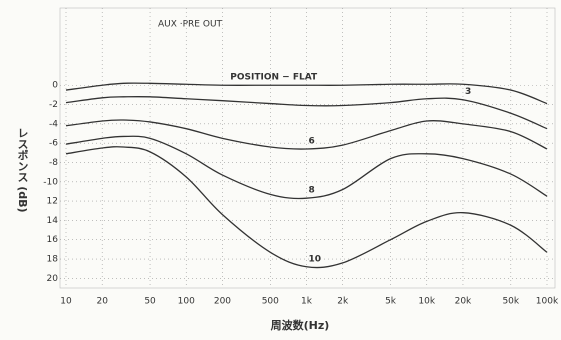  What do you see at coordinates (22, 169) in the screenshot?
I see `y-axis-label: レスポンス (dB)` at bounding box center [22, 169].